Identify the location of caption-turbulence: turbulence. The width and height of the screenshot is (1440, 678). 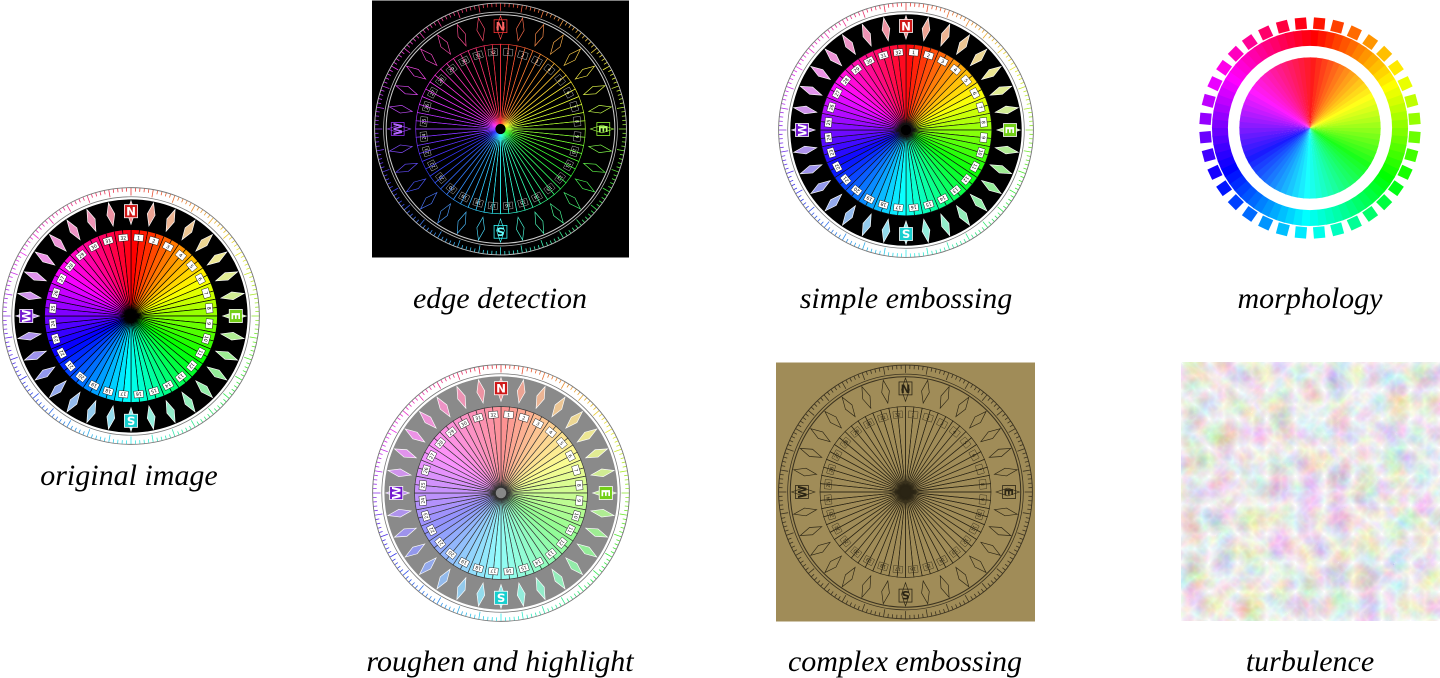
(1310, 661).